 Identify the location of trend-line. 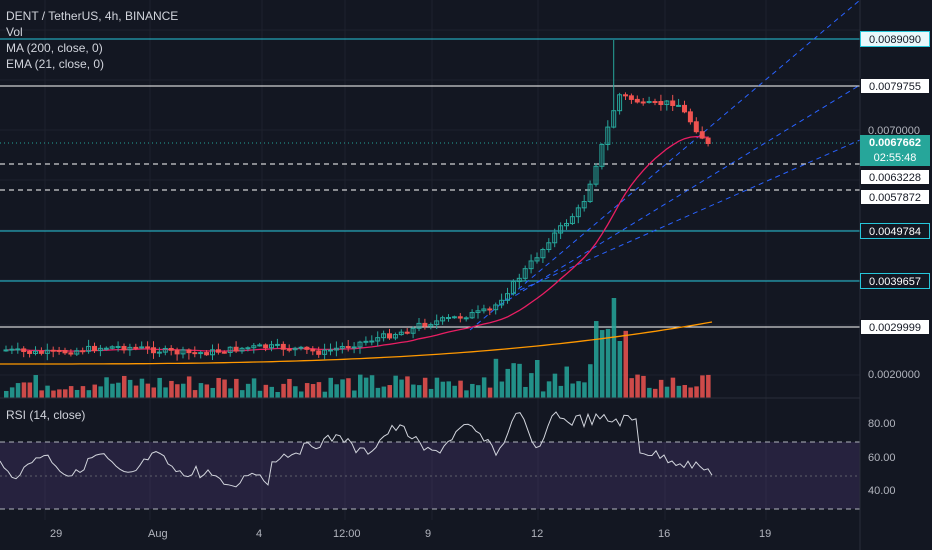
(690, 215).